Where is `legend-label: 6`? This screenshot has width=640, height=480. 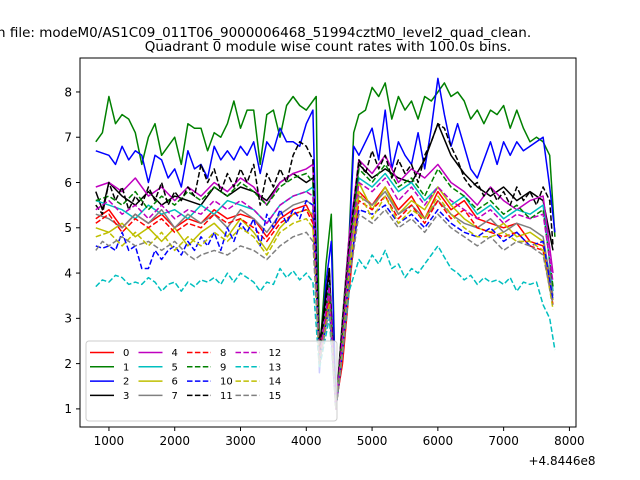
legend-label: 6 is located at coordinates (175, 382).